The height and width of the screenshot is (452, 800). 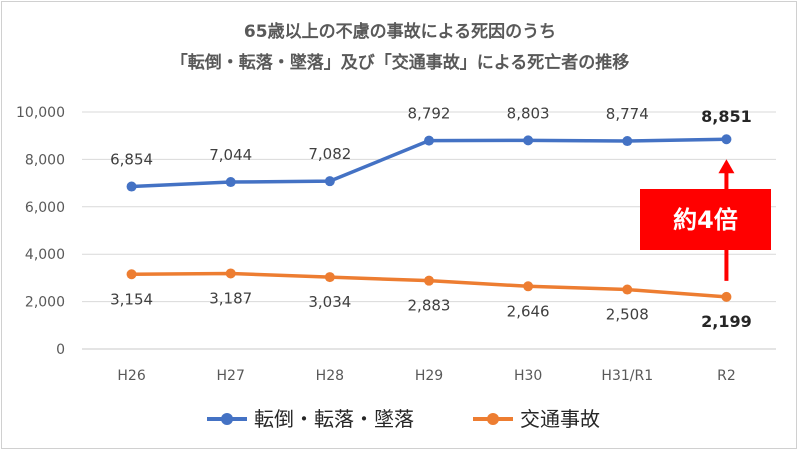 What do you see at coordinates (400, 63) in the screenshot?
I see `chart-subtitle: 「転倒・転落・墜落」及び「交通事故」による死亡者の推移` at bounding box center [400, 63].